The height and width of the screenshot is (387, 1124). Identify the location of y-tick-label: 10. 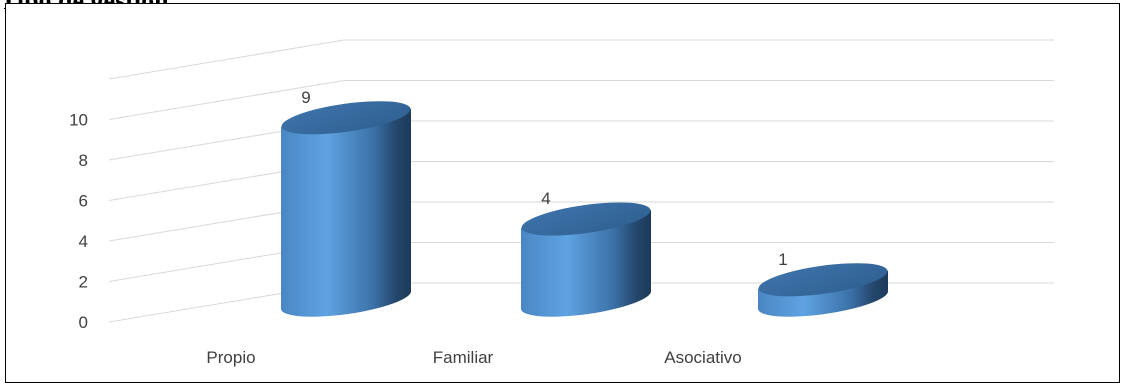
(78, 120).